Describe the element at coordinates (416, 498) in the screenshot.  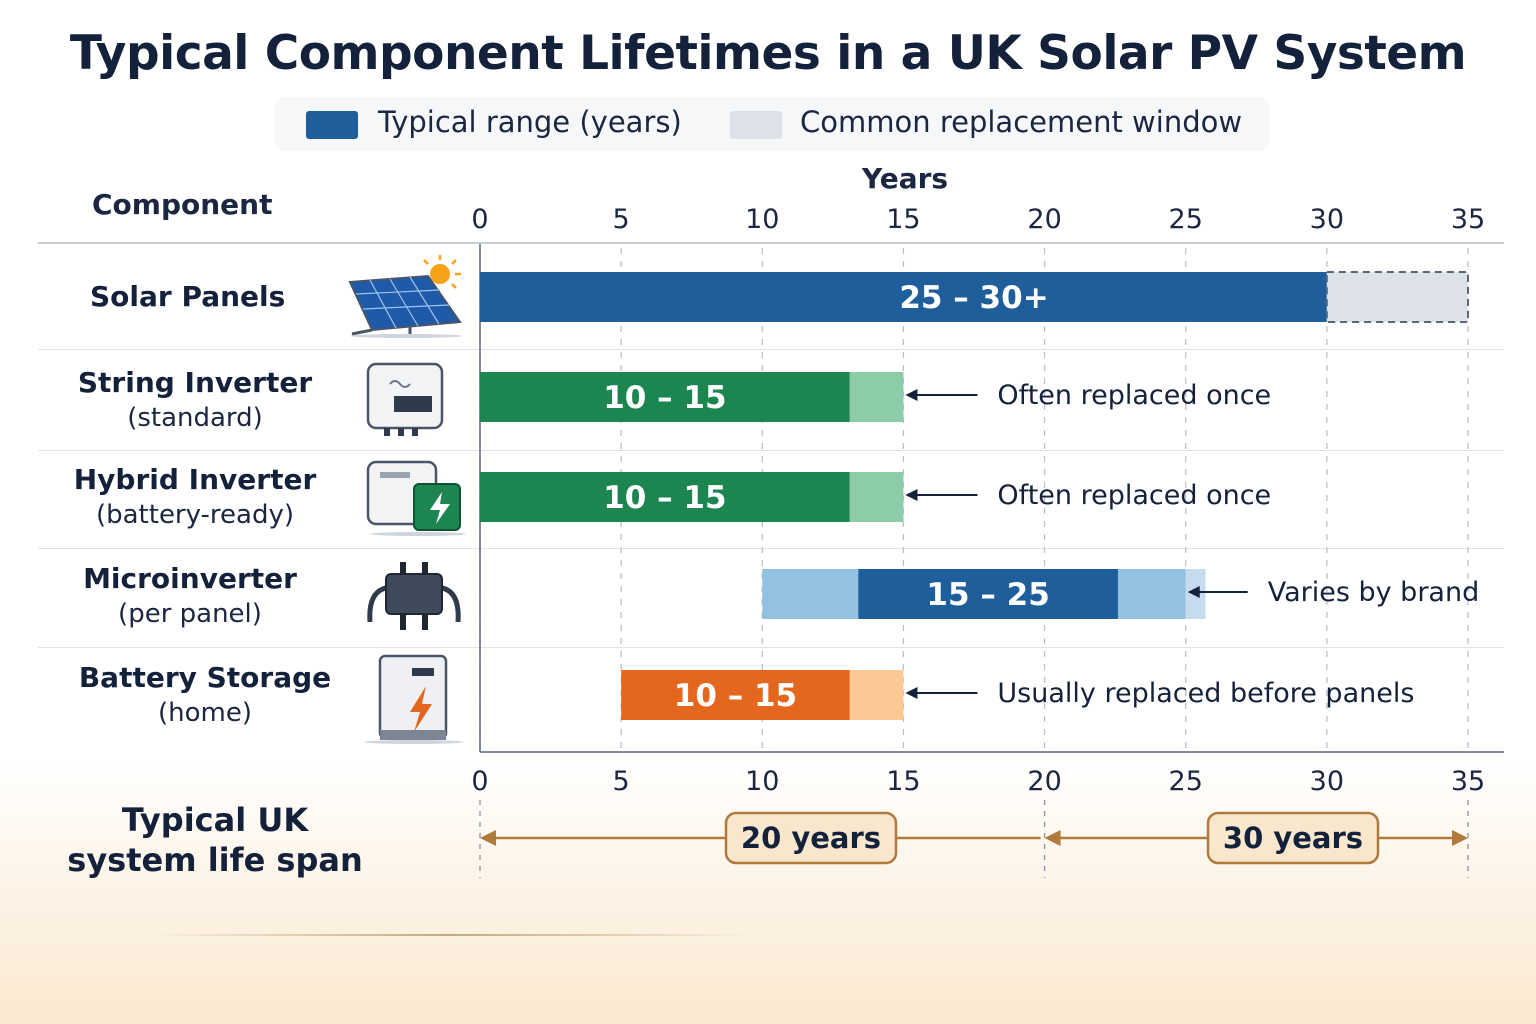
I see `hybrid-inverter-icon` at that location.